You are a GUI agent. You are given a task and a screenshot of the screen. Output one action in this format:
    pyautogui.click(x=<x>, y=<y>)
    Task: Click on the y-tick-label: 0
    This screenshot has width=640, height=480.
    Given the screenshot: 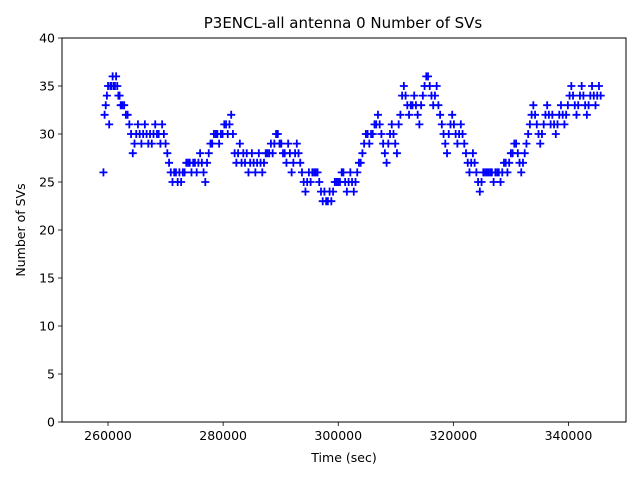 What is the action you would take?
    pyautogui.click(x=51, y=422)
    